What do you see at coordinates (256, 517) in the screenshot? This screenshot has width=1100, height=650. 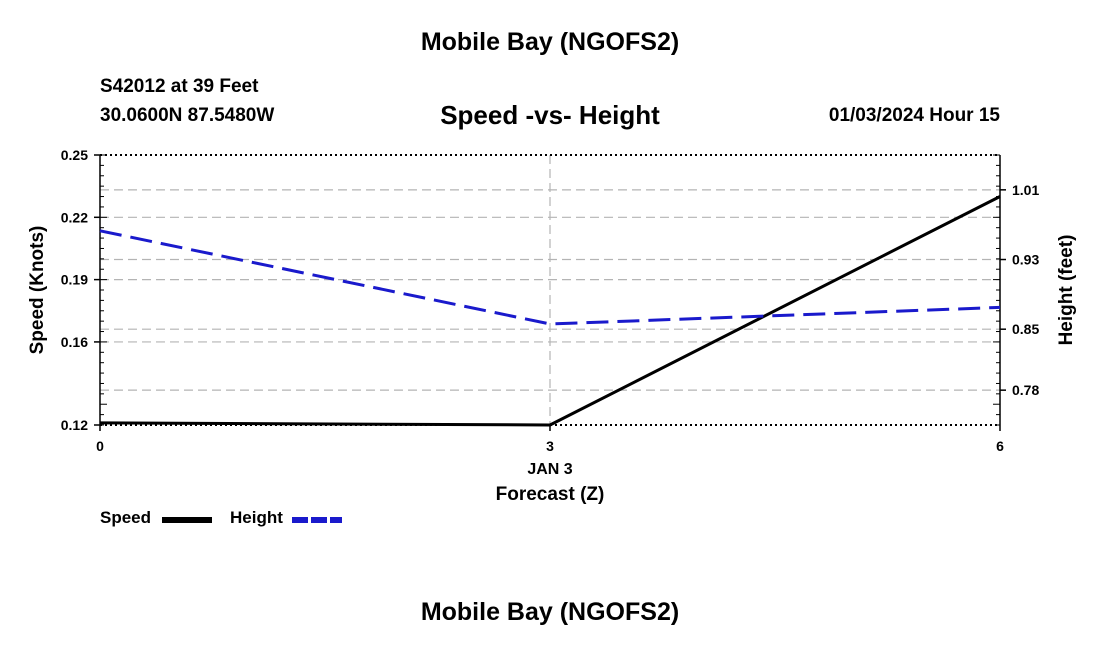 I see `legend-height-label: Height` at bounding box center [256, 517].